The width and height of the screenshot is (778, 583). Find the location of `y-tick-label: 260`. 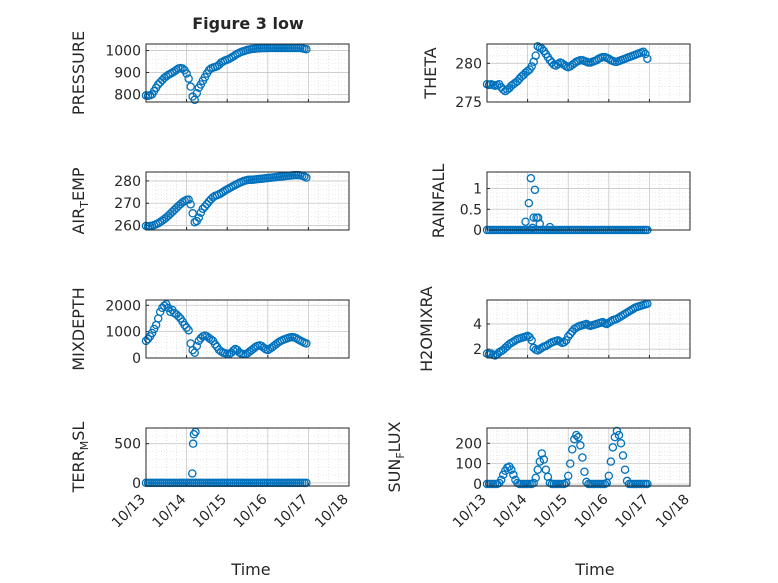

y-tick-label: 260 is located at coordinates (127, 227).